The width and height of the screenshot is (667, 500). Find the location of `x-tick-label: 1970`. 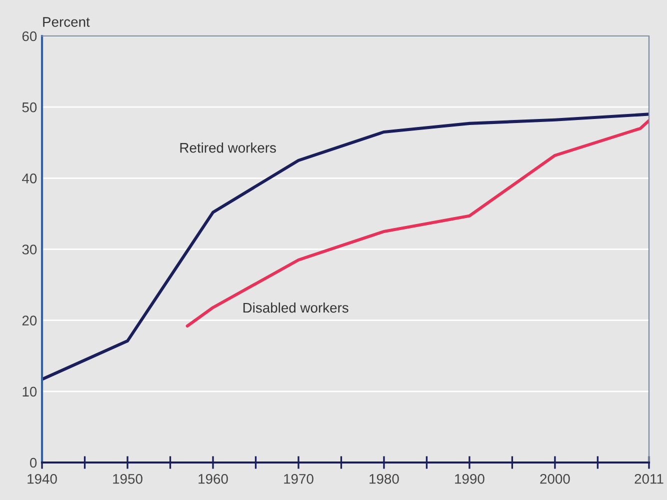

x-tick-label: 1970 is located at coordinates (299, 479).